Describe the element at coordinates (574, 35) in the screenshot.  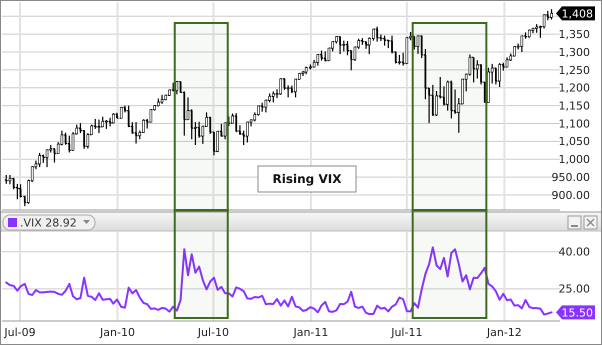
I see `y-tick-label: 1,350` at that location.